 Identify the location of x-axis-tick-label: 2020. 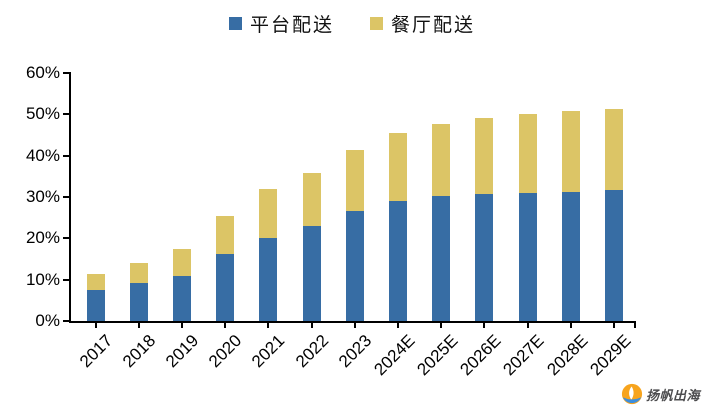
(225, 351).